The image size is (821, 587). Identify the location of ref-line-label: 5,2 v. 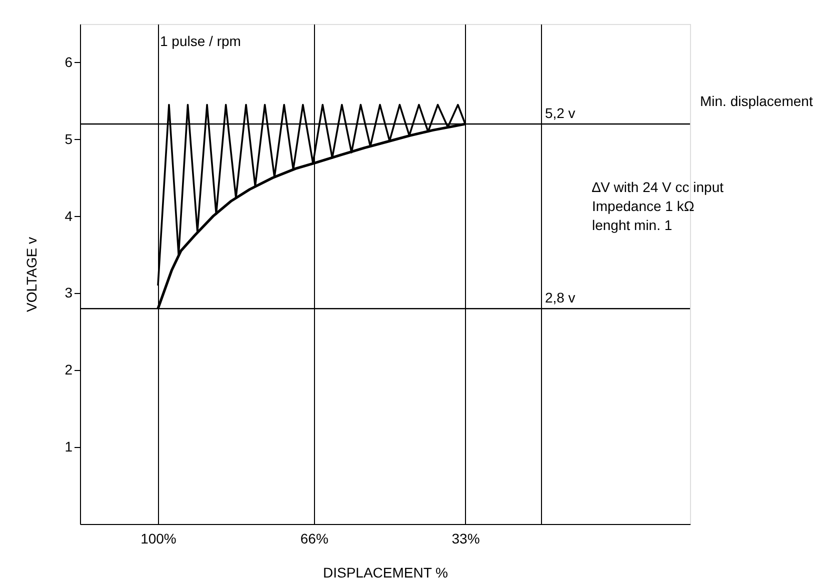
(560, 113).